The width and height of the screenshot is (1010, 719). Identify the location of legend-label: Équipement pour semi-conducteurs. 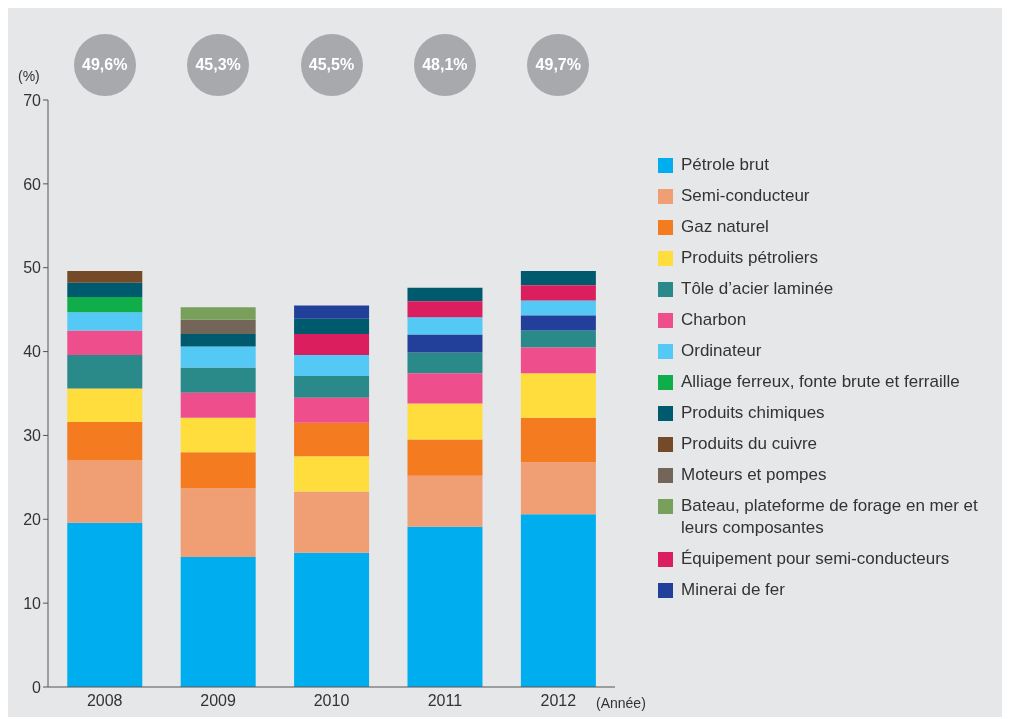
(816, 559).